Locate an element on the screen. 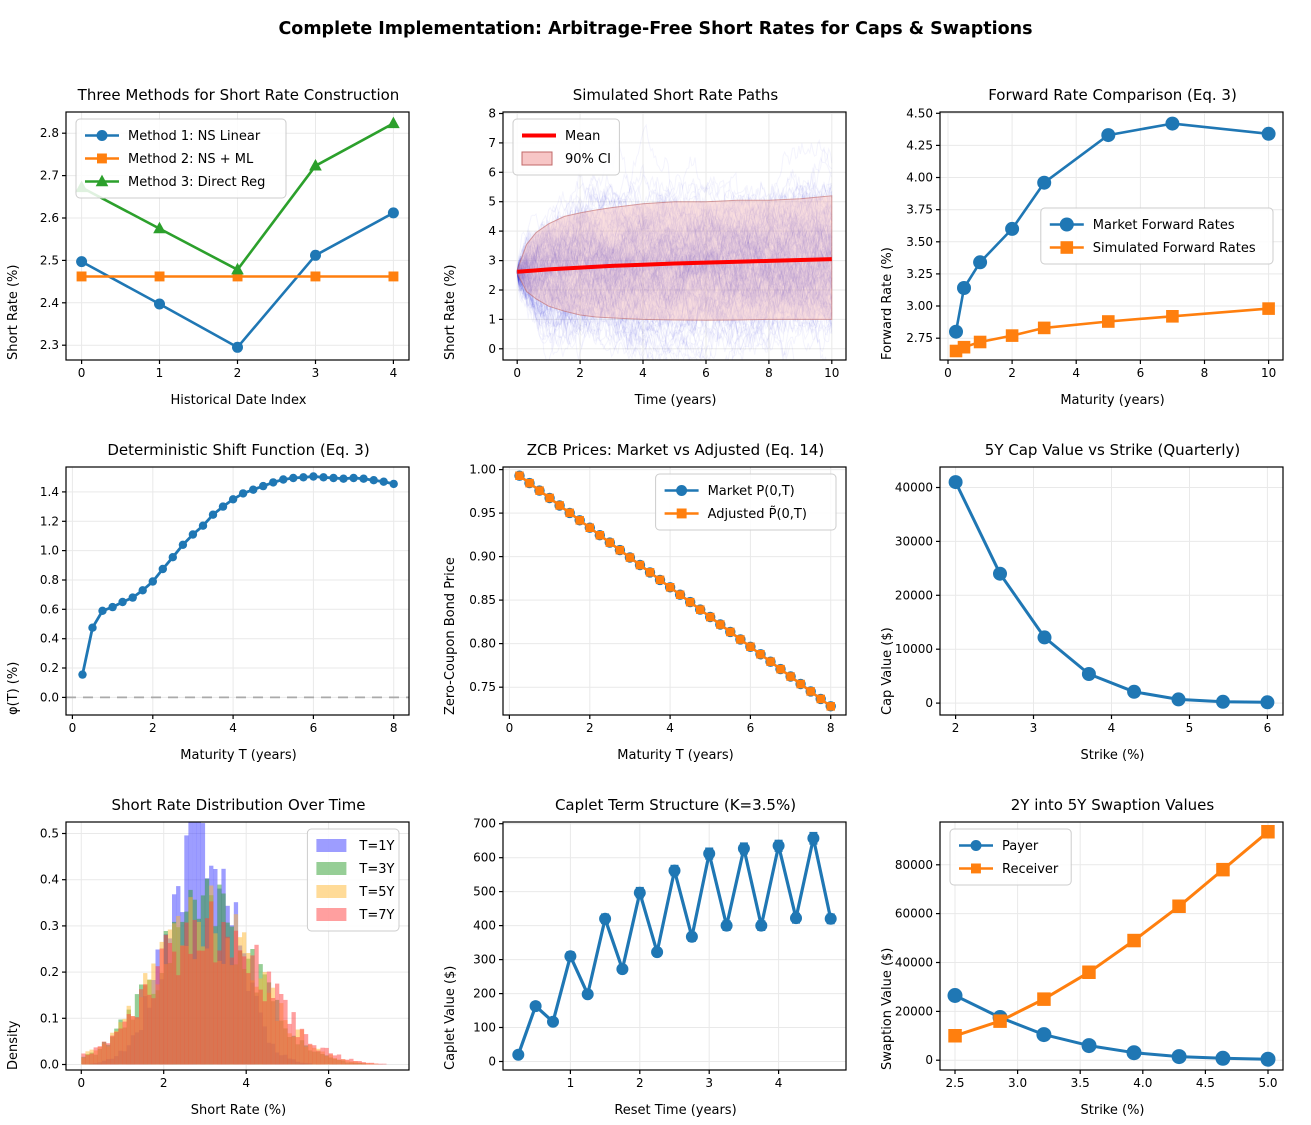 This screenshot has width=1311, height=1125. svg-text: 60000 is located at coordinates (914, 914).